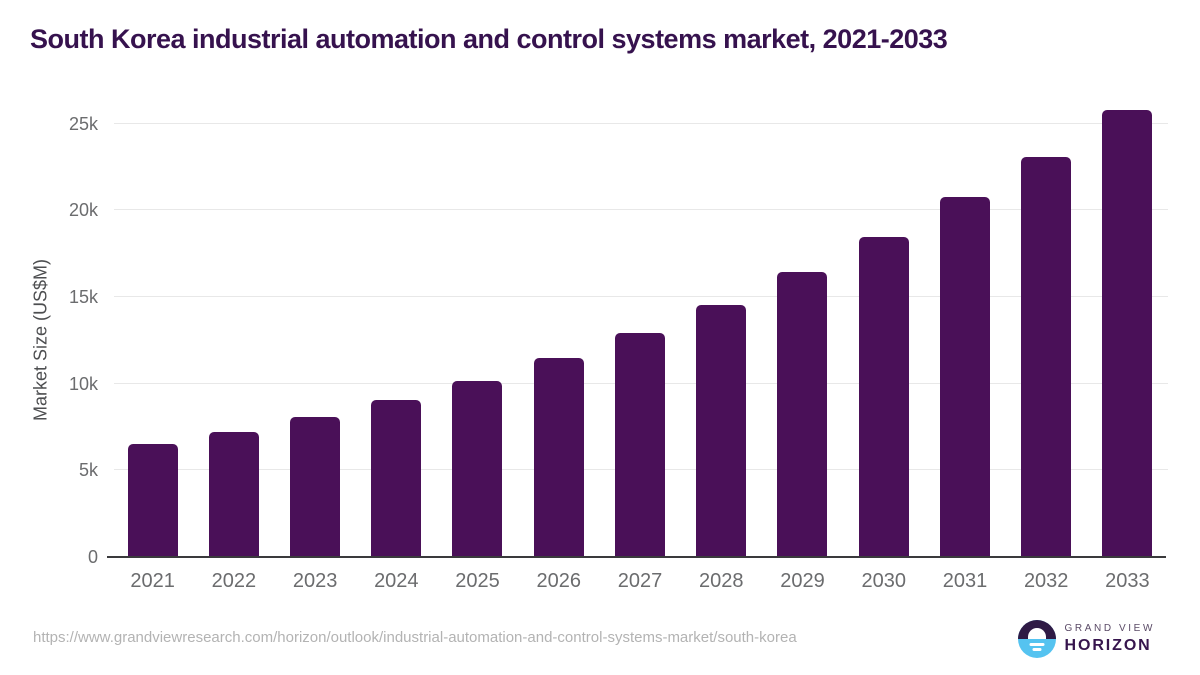 Image resolution: width=1200 pixels, height=675 pixels. I want to click on y-tick-label-25k: 25k, so click(83, 123).